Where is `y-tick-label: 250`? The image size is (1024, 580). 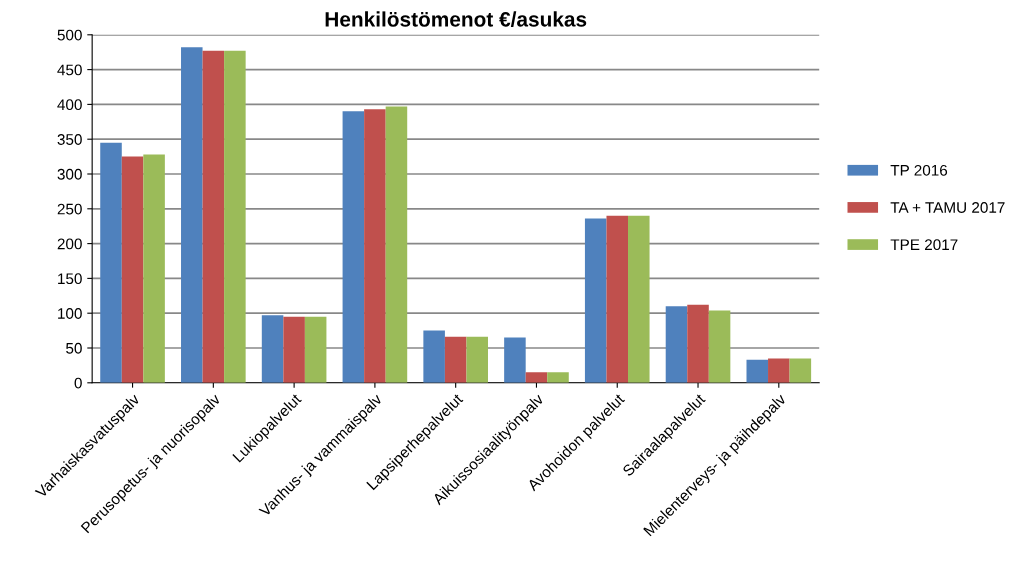
y-tick-label: 250 is located at coordinates (69, 209).